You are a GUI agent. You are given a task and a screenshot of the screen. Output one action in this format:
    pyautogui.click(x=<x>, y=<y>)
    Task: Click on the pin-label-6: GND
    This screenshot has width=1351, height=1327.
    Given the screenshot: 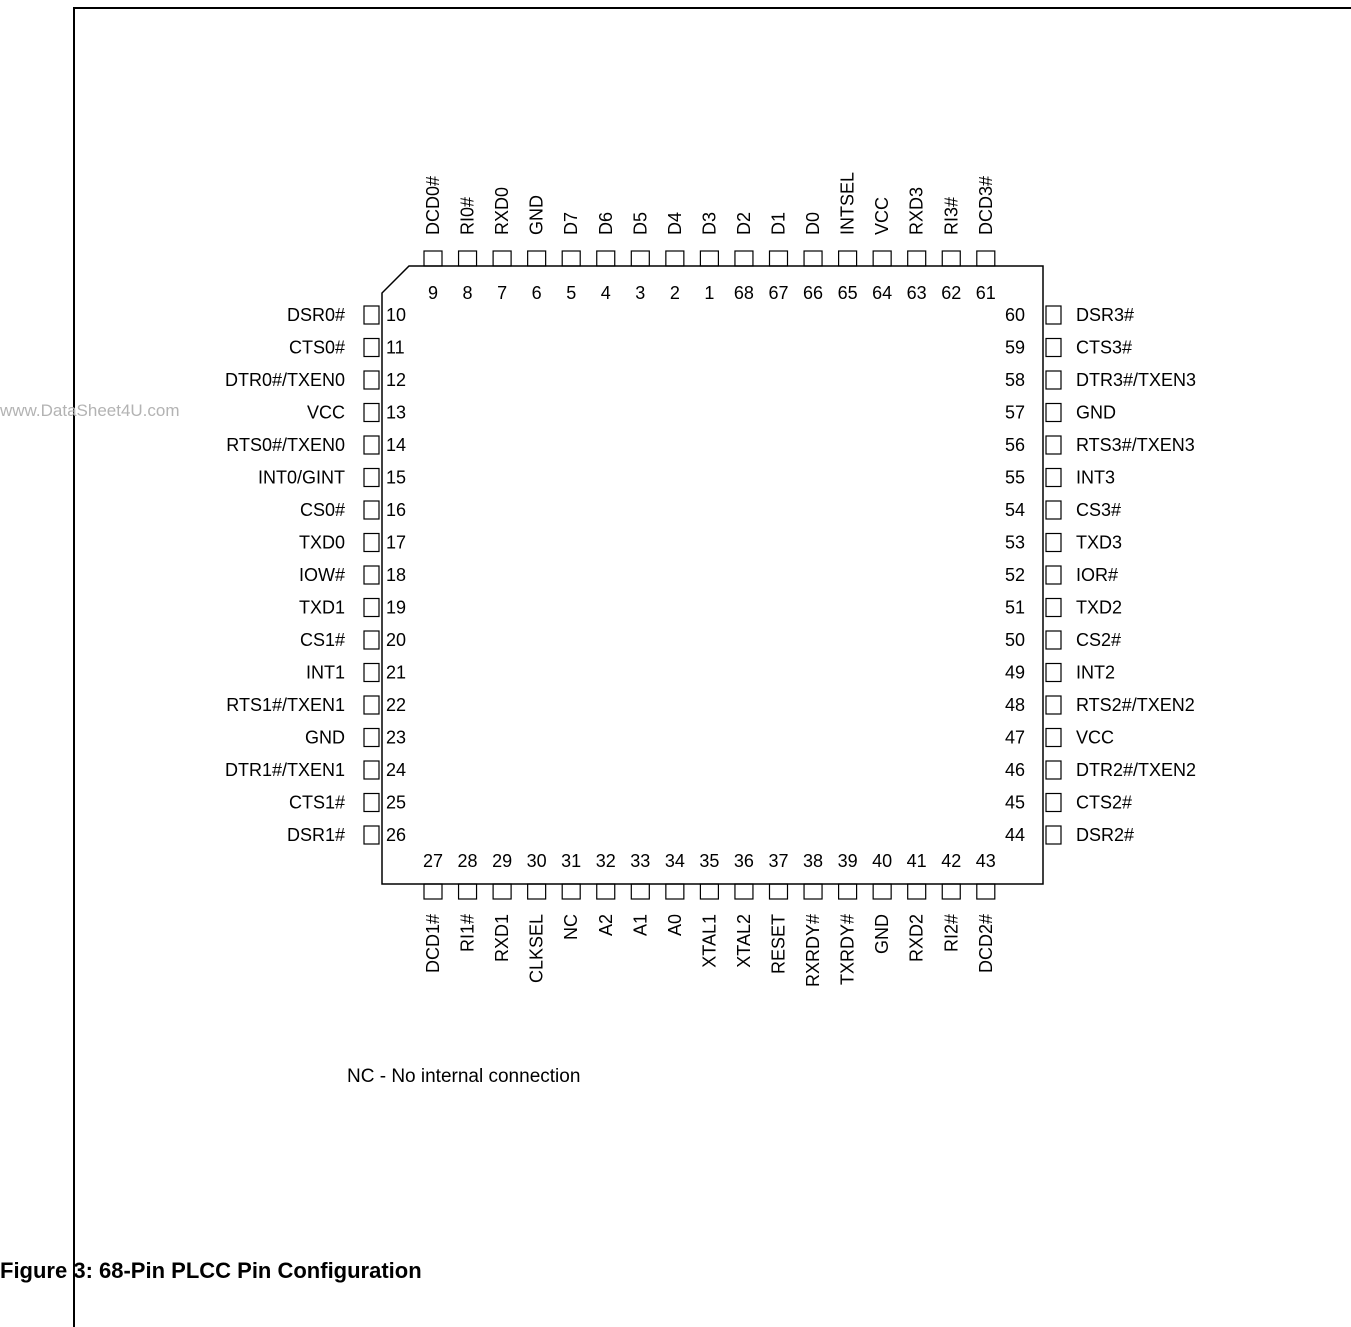 What is the action you would take?
    pyautogui.click(x=537, y=215)
    